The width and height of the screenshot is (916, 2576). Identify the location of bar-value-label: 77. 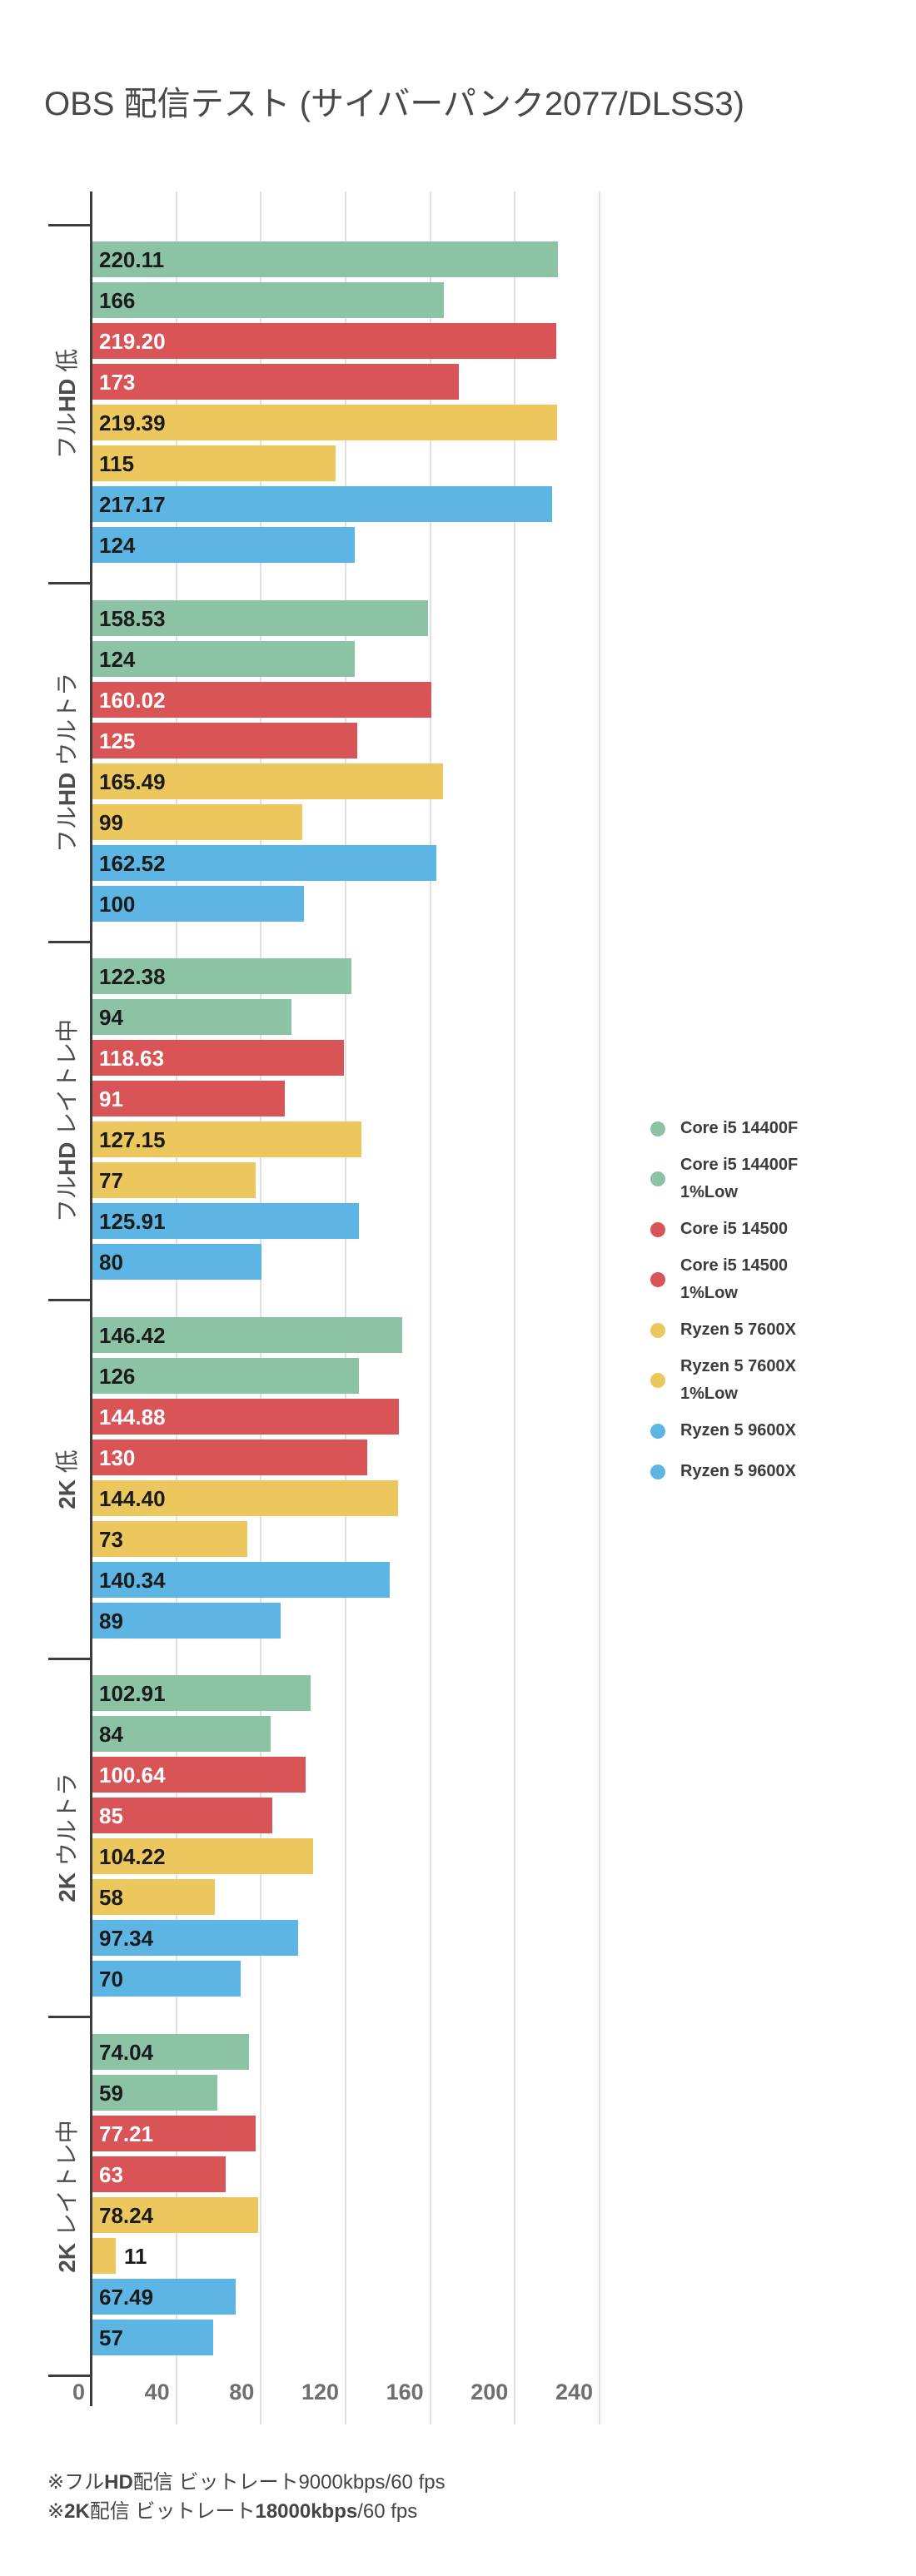
(111, 1180).